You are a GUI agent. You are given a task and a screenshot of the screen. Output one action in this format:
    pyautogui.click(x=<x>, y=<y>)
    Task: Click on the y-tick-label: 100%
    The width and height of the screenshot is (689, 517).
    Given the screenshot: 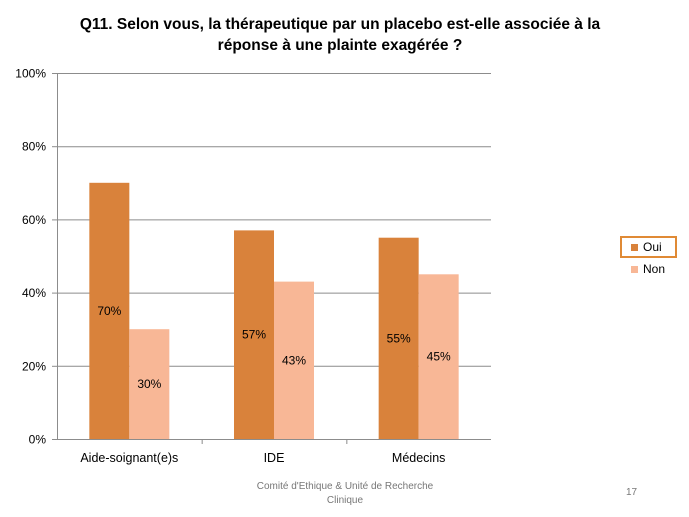 What is the action you would take?
    pyautogui.click(x=30, y=74)
    